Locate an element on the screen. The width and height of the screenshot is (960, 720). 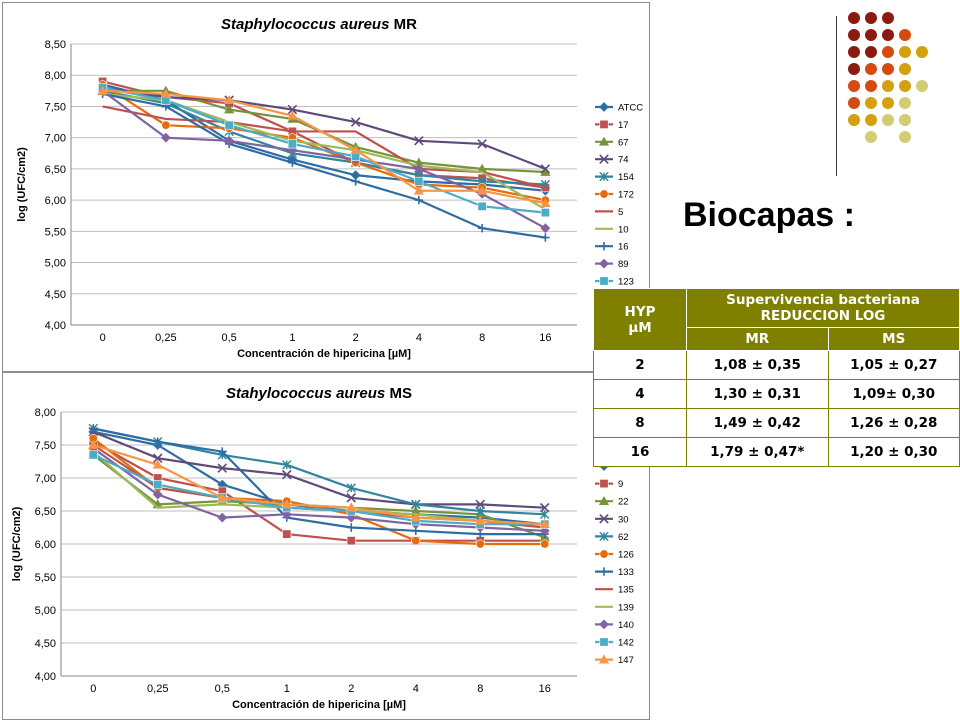
legend-label: 9 is located at coordinates (620, 484).